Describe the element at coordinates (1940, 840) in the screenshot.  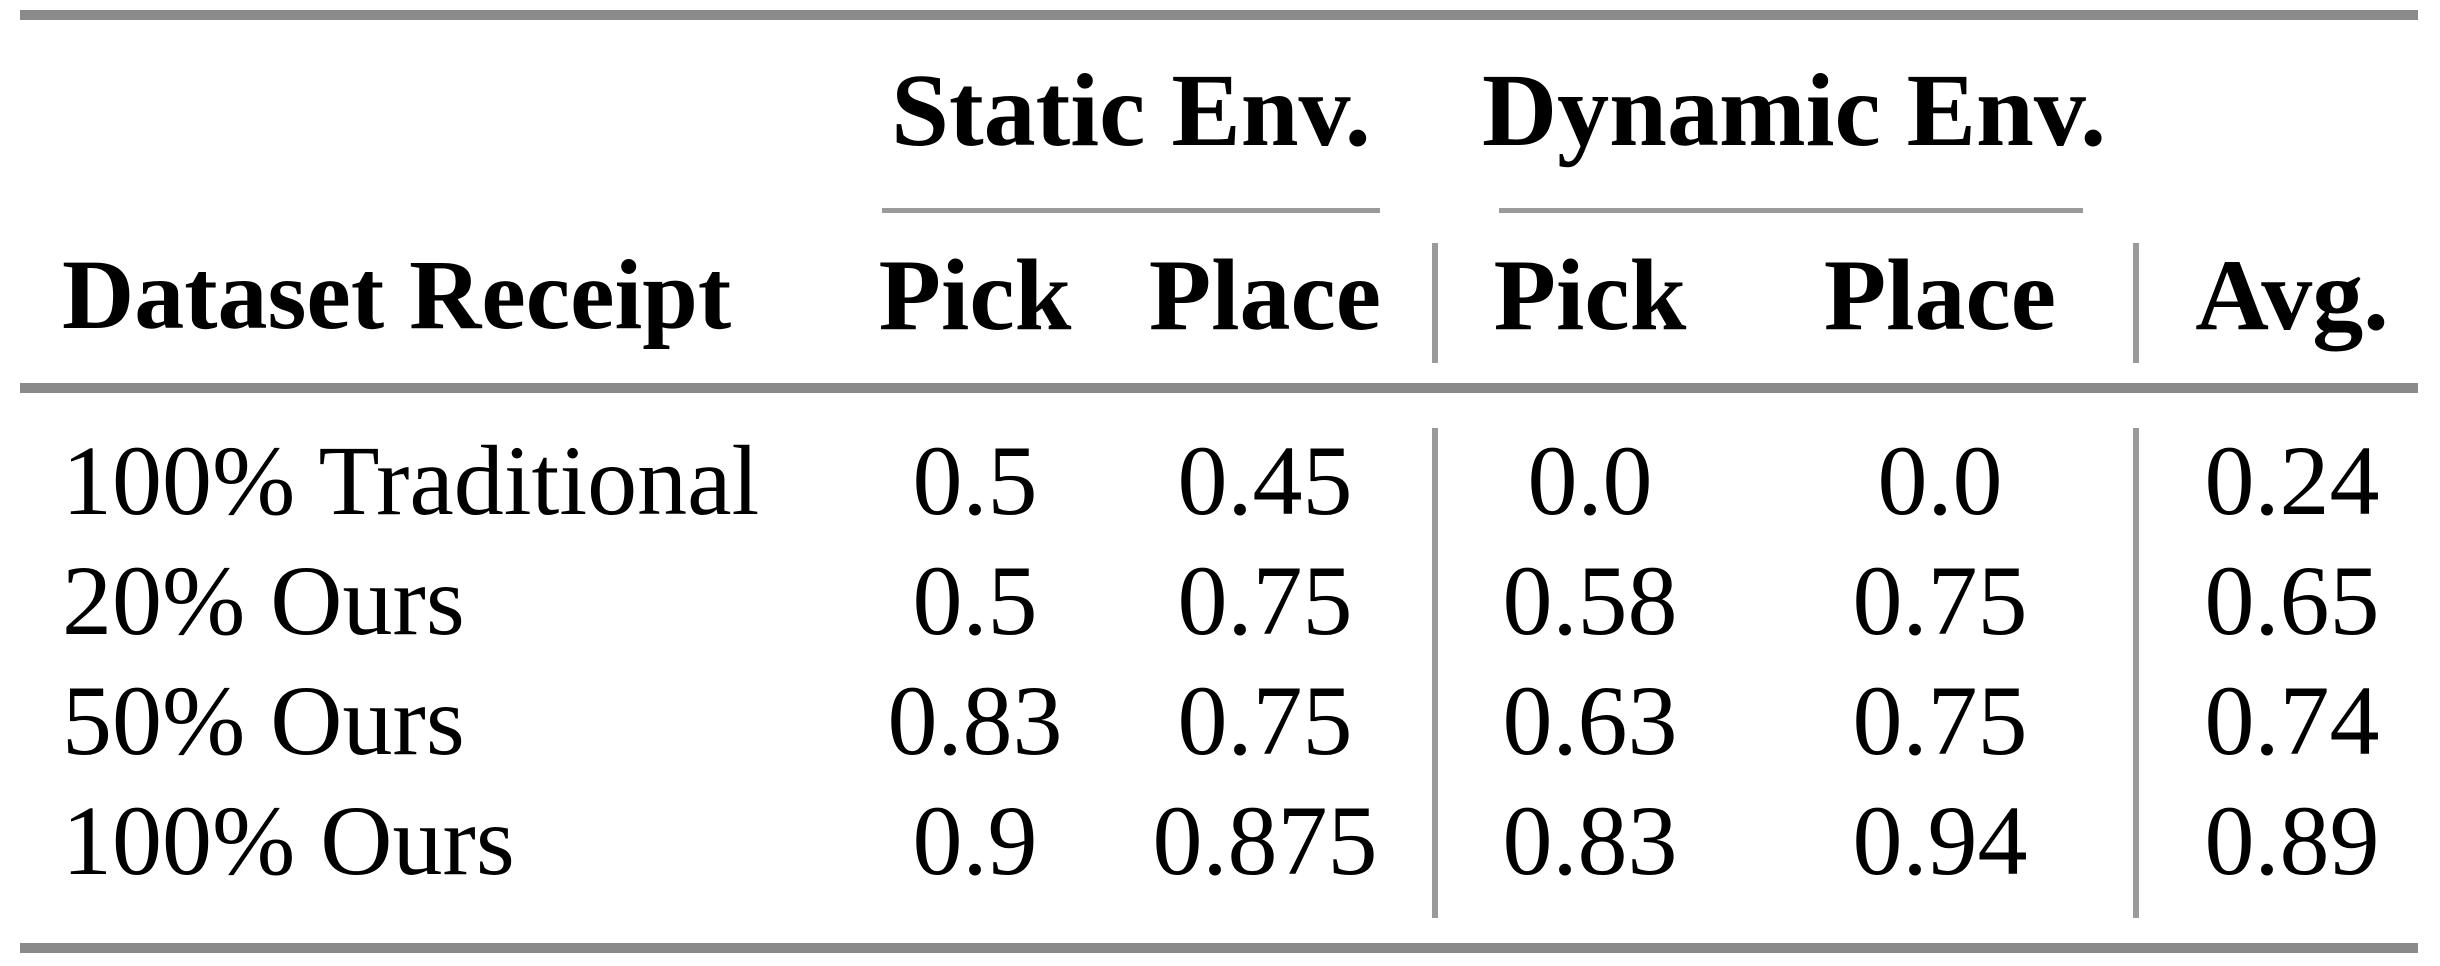
I see `dynamic-place-value: 0.94` at that location.